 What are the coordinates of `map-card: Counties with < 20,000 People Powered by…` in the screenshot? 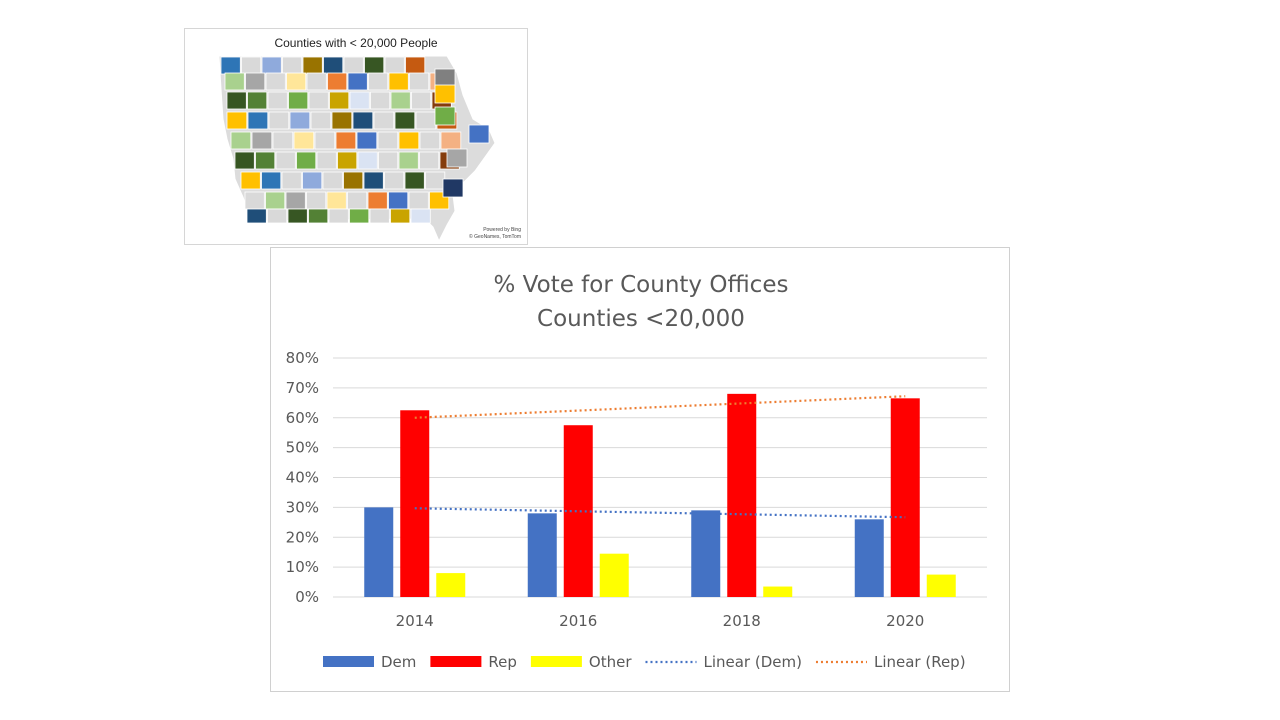 It's located at (356, 136).